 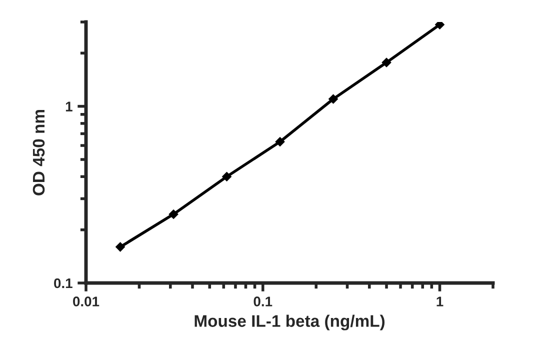 I want to click on y-axis-title: OD 450 nm, so click(x=38, y=153).